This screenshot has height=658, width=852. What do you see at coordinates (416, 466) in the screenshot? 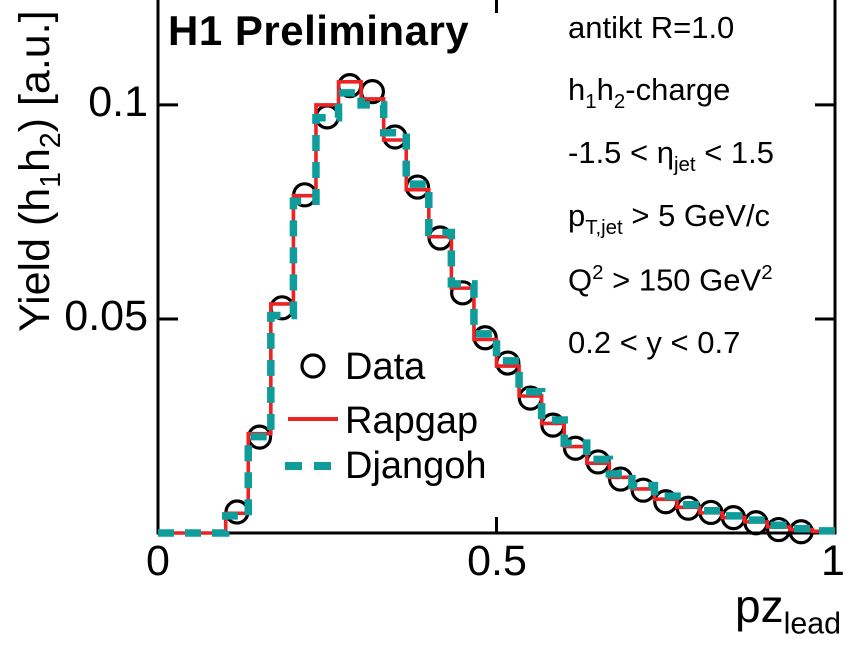
I see `legend-label-djangoh: Djangoh` at bounding box center [416, 466].